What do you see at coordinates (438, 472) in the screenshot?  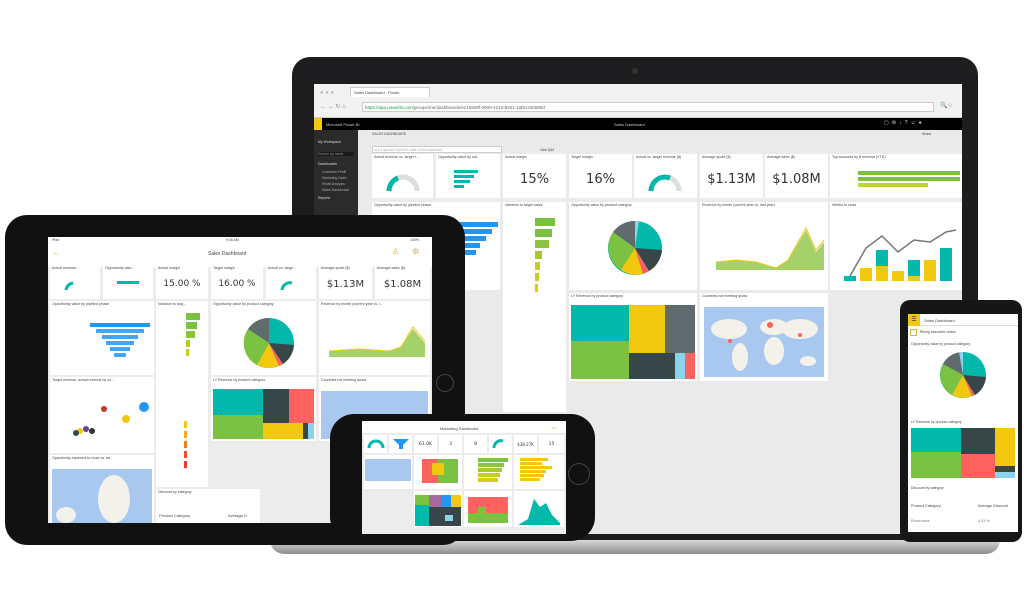 I see `tile-heatmap` at bounding box center [438, 472].